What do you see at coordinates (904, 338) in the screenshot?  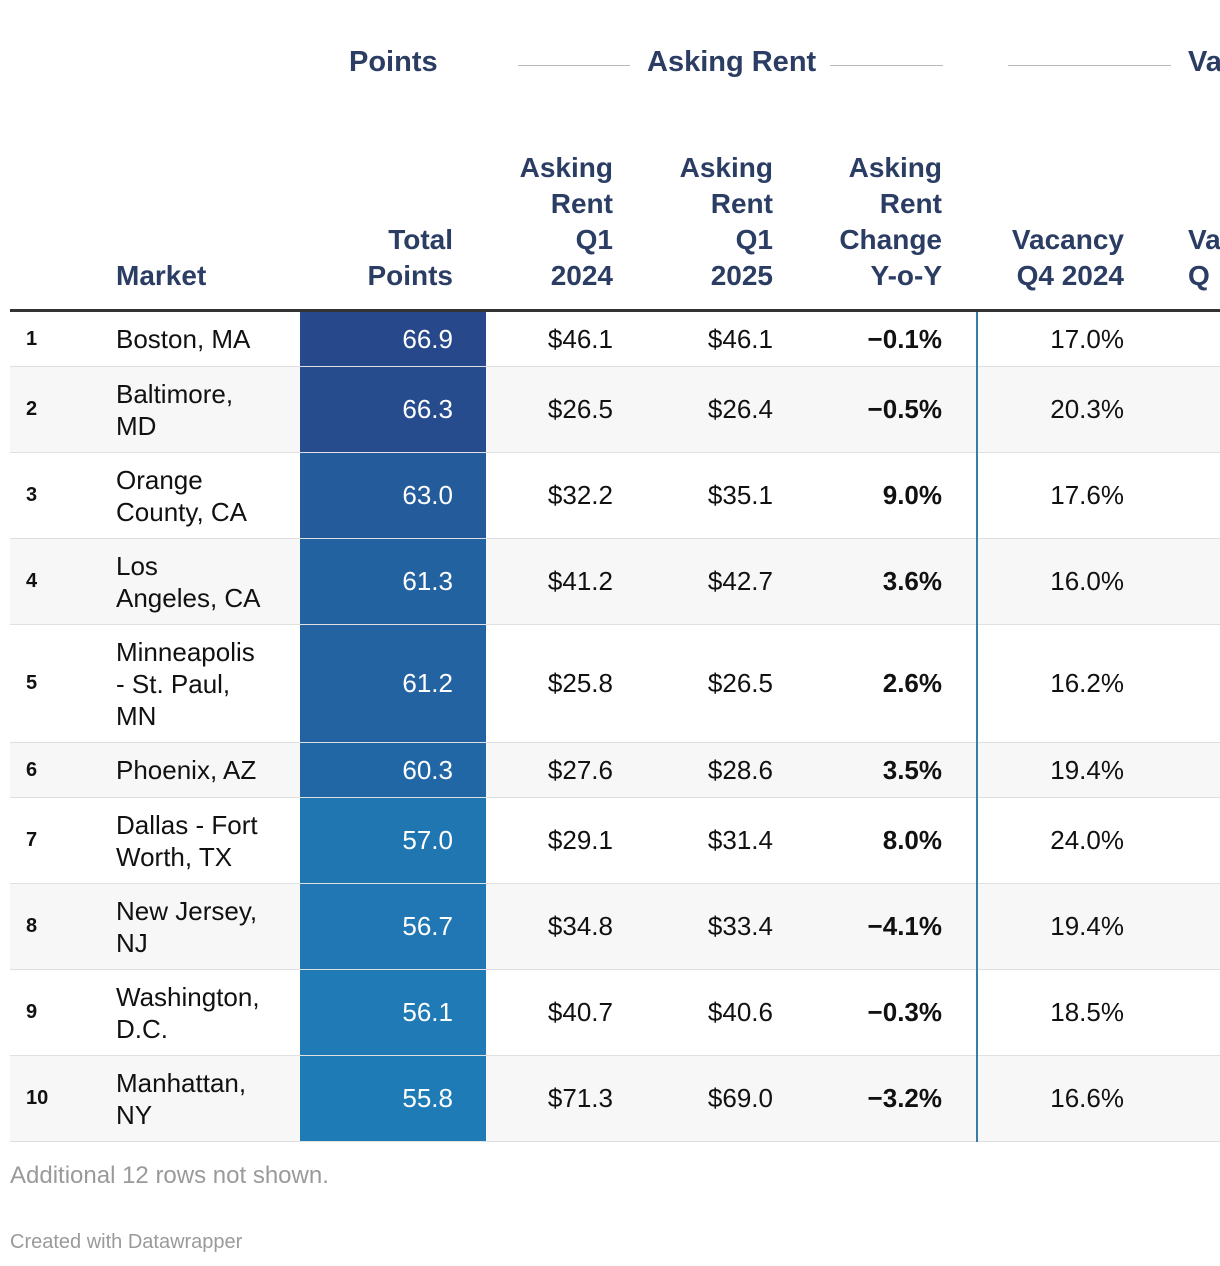 I see `rent-change-cell: −0.1%` at bounding box center [904, 338].